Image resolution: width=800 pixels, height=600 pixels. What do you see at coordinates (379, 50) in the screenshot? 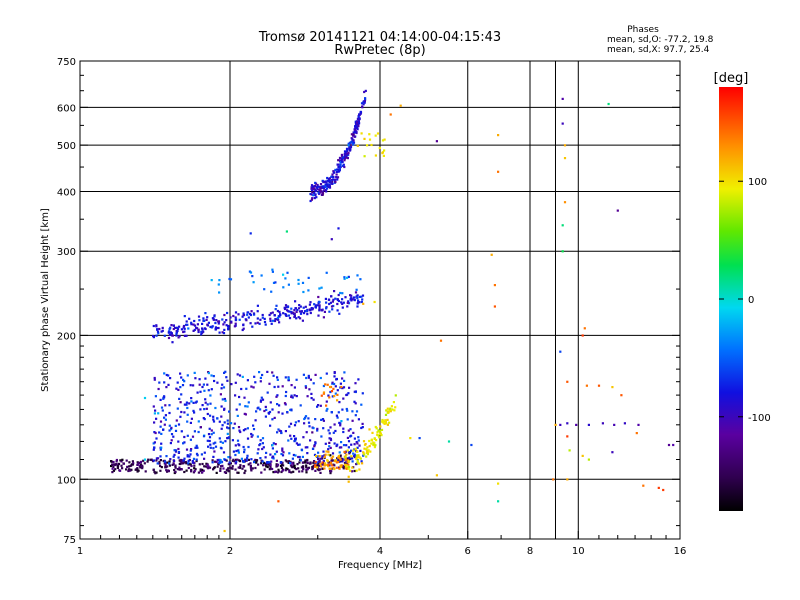
I see `chart-subtitle: RwPretec (8p)` at bounding box center [379, 50].